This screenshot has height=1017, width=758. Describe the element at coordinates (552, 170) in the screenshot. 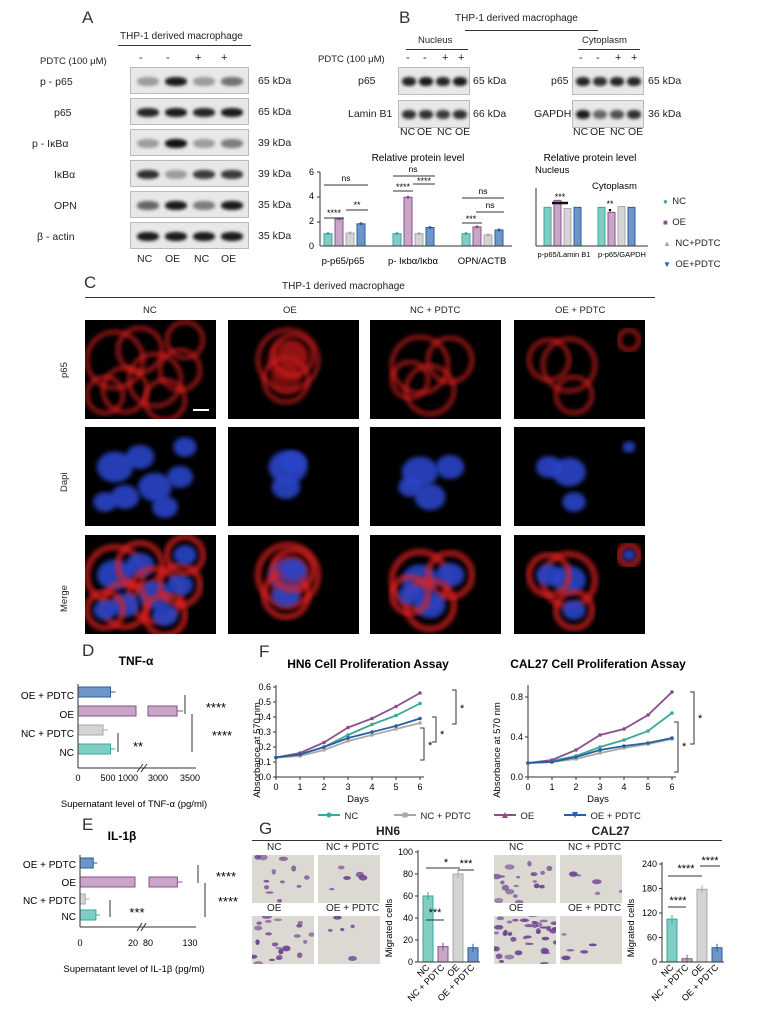

I see `nuc-chart-nucleus: Nucleus` at that location.